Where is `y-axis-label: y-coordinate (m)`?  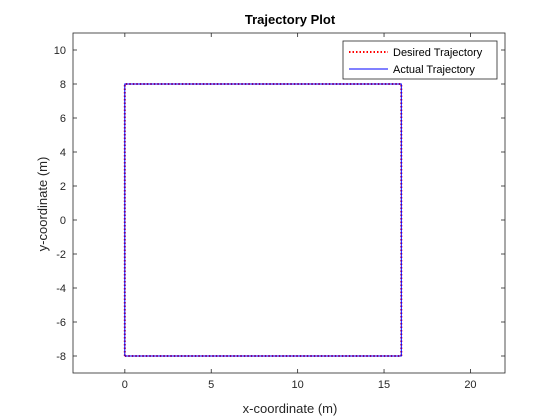
y-axis-label: y-coordinate (m) is located at coordinates (42, 204).